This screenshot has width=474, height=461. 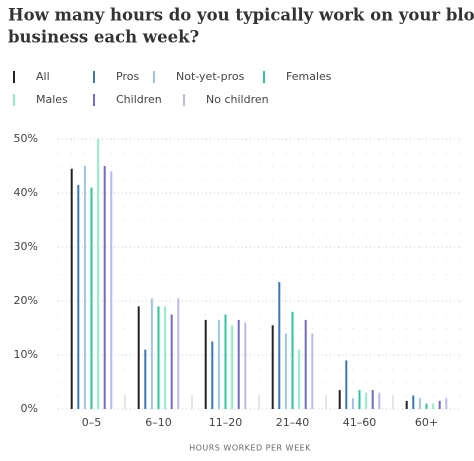 I want to click on x-axis-title: HOURS WORKED PER WEEK, so click(x=250, y=448).